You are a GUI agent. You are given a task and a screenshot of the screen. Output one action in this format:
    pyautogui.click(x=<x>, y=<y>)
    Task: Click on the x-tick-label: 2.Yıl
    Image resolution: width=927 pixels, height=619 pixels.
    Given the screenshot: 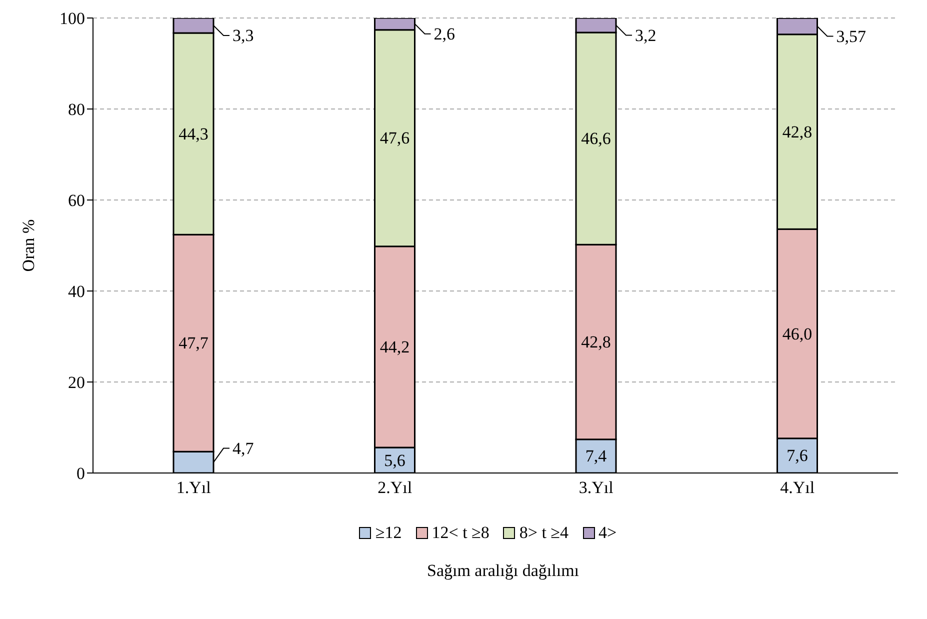 What is the action you would take?
    pyautogui.click(x=395, y=488)
    